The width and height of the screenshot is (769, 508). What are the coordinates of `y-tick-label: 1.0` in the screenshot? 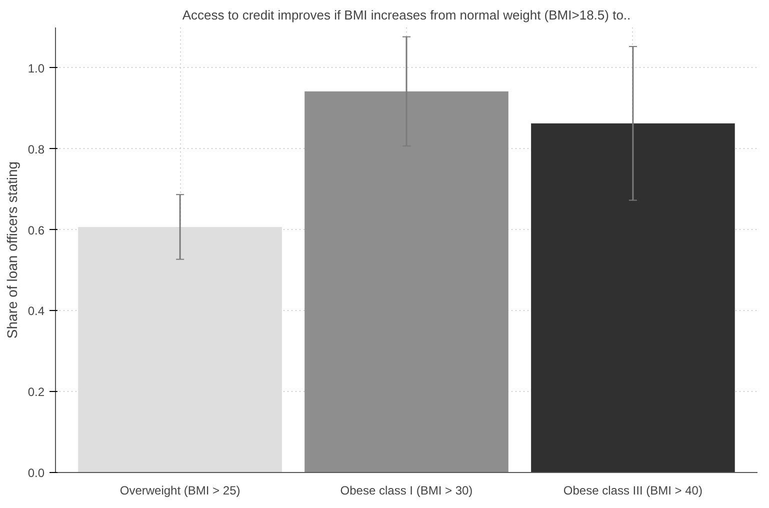 It's located at (36, 68).